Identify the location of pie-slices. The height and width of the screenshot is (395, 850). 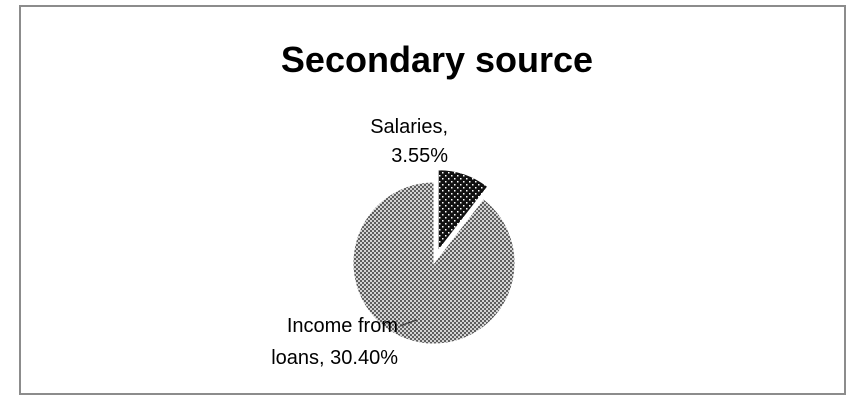
(434, 257).